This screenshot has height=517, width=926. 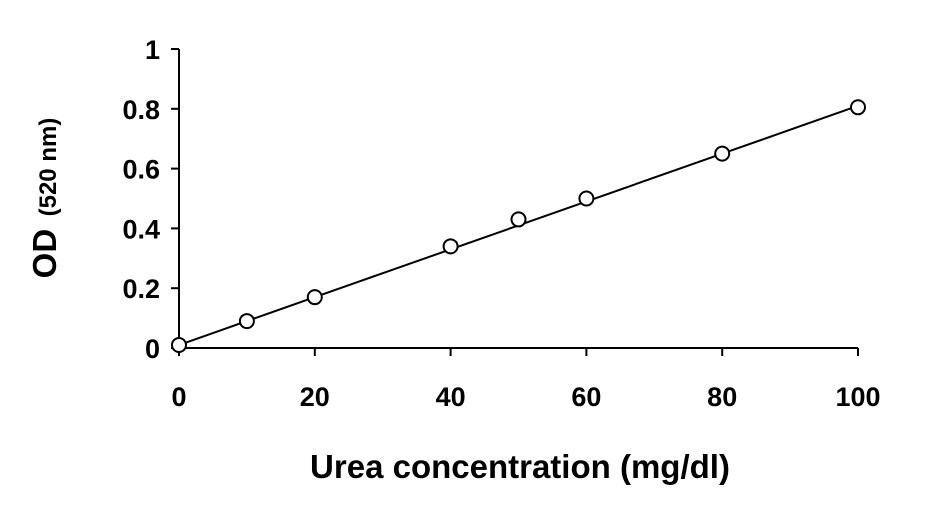 What do you see at coordinates (152, 50) in the screenshot?
I see `y-tick-label: 1` at bounding box center [152, 50].